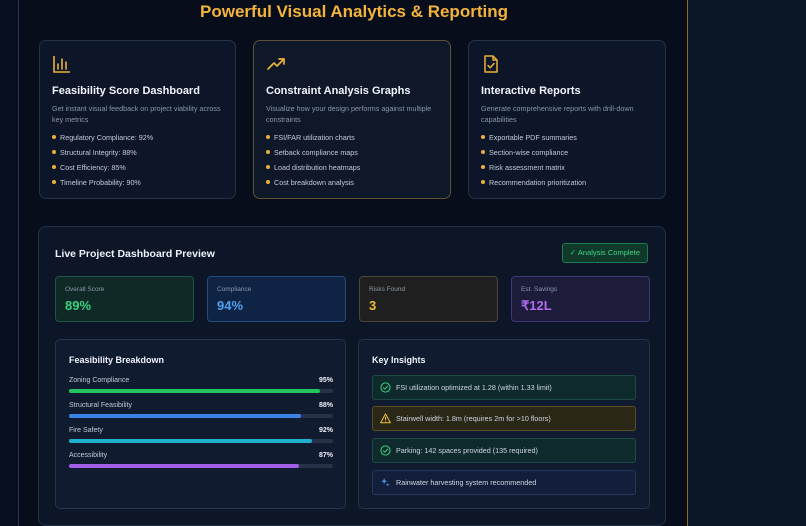  I want to click on insight-item: Rainwater harvesting system recommended, so click(504, 482).